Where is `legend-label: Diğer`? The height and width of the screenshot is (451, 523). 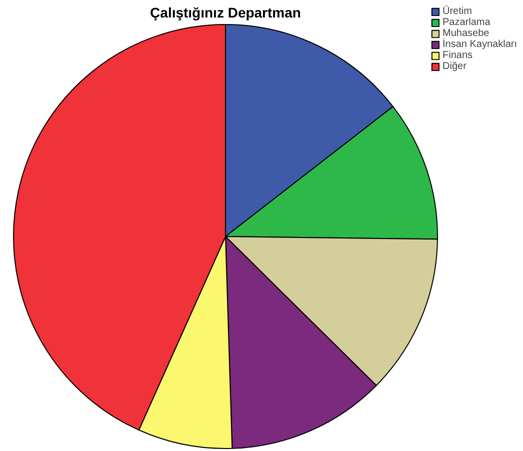 legend-label: Diğer is located at coordinates (454, 66).